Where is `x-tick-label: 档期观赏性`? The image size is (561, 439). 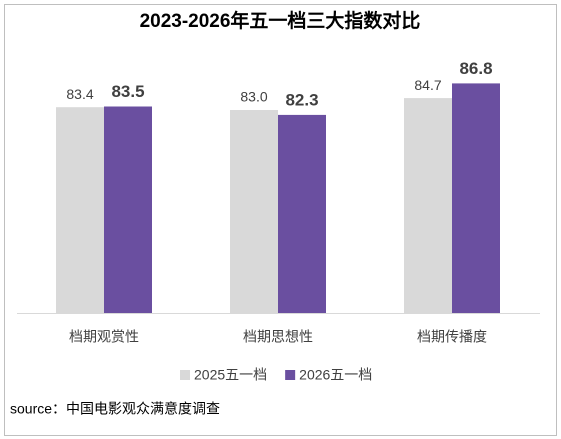 x-tick-label: 档期观赏性 is located at coordinates (104, 337).